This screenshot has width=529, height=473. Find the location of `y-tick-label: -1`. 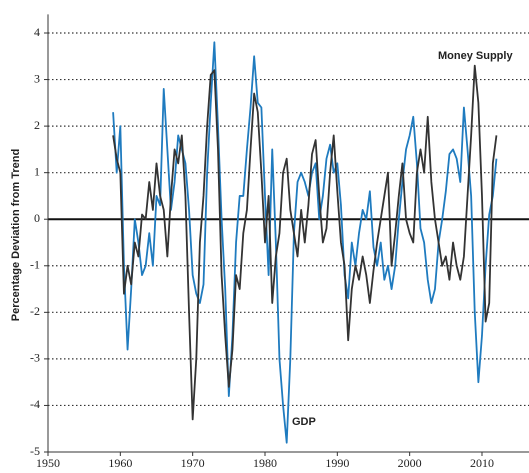

y-tick-label: -1 is located at coordinates (35, 265).